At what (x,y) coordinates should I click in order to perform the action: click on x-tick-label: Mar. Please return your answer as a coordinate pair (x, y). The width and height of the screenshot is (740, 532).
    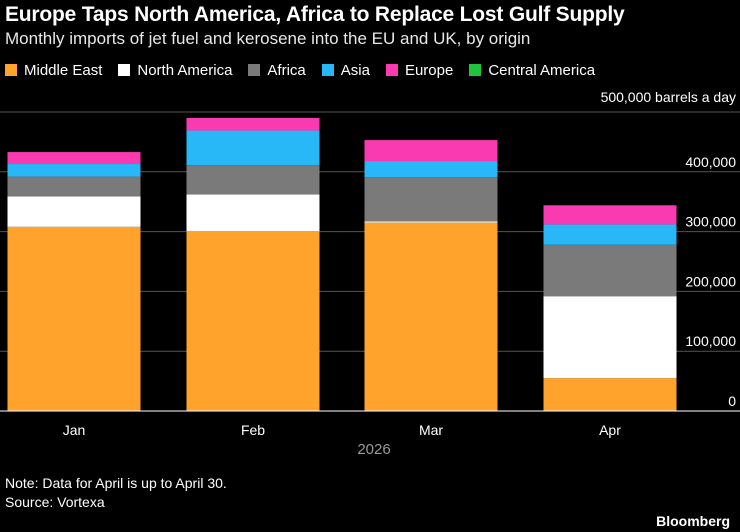
    Looking at the image, I should click on (431, 430).